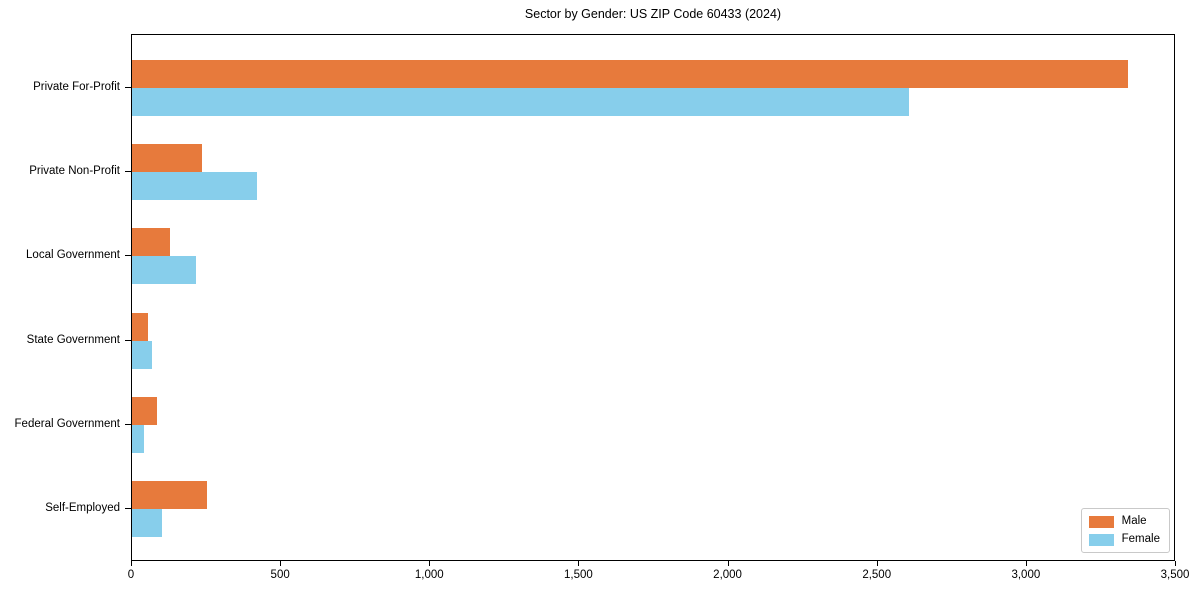 The width and height of the screenshot is (1200, 600). Describe the element at coordinates (73, 339) in the screenshot. I see `y-category-label: State Government` at that location.